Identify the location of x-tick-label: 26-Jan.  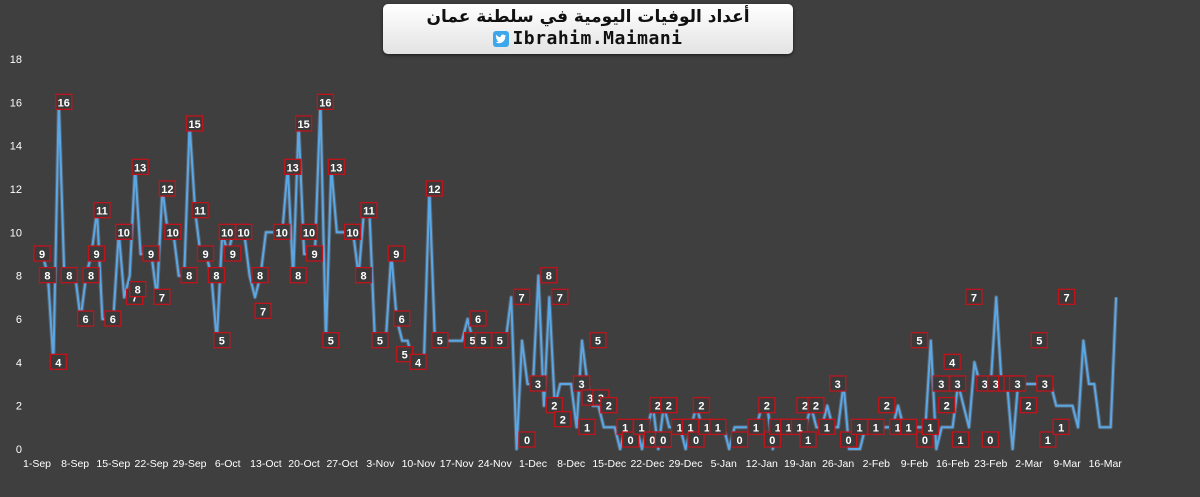
(838, 464).